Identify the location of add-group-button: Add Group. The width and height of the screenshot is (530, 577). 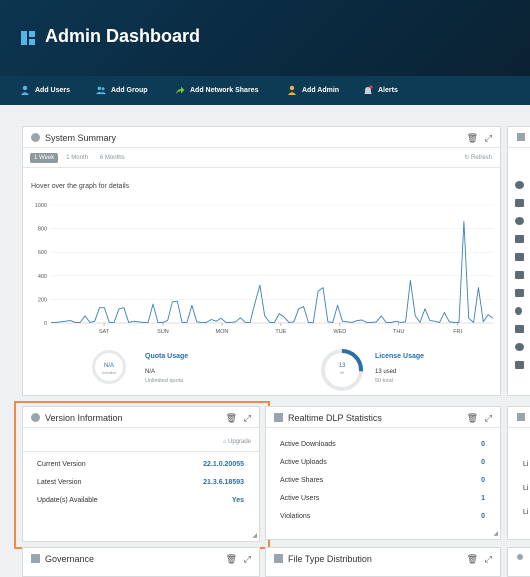
(122, 90).